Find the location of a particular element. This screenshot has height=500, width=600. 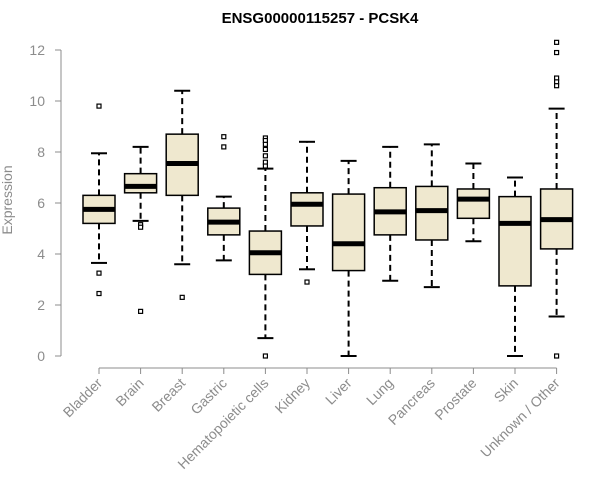

y-tick-label: 0 is located at coordinates (41, 356).